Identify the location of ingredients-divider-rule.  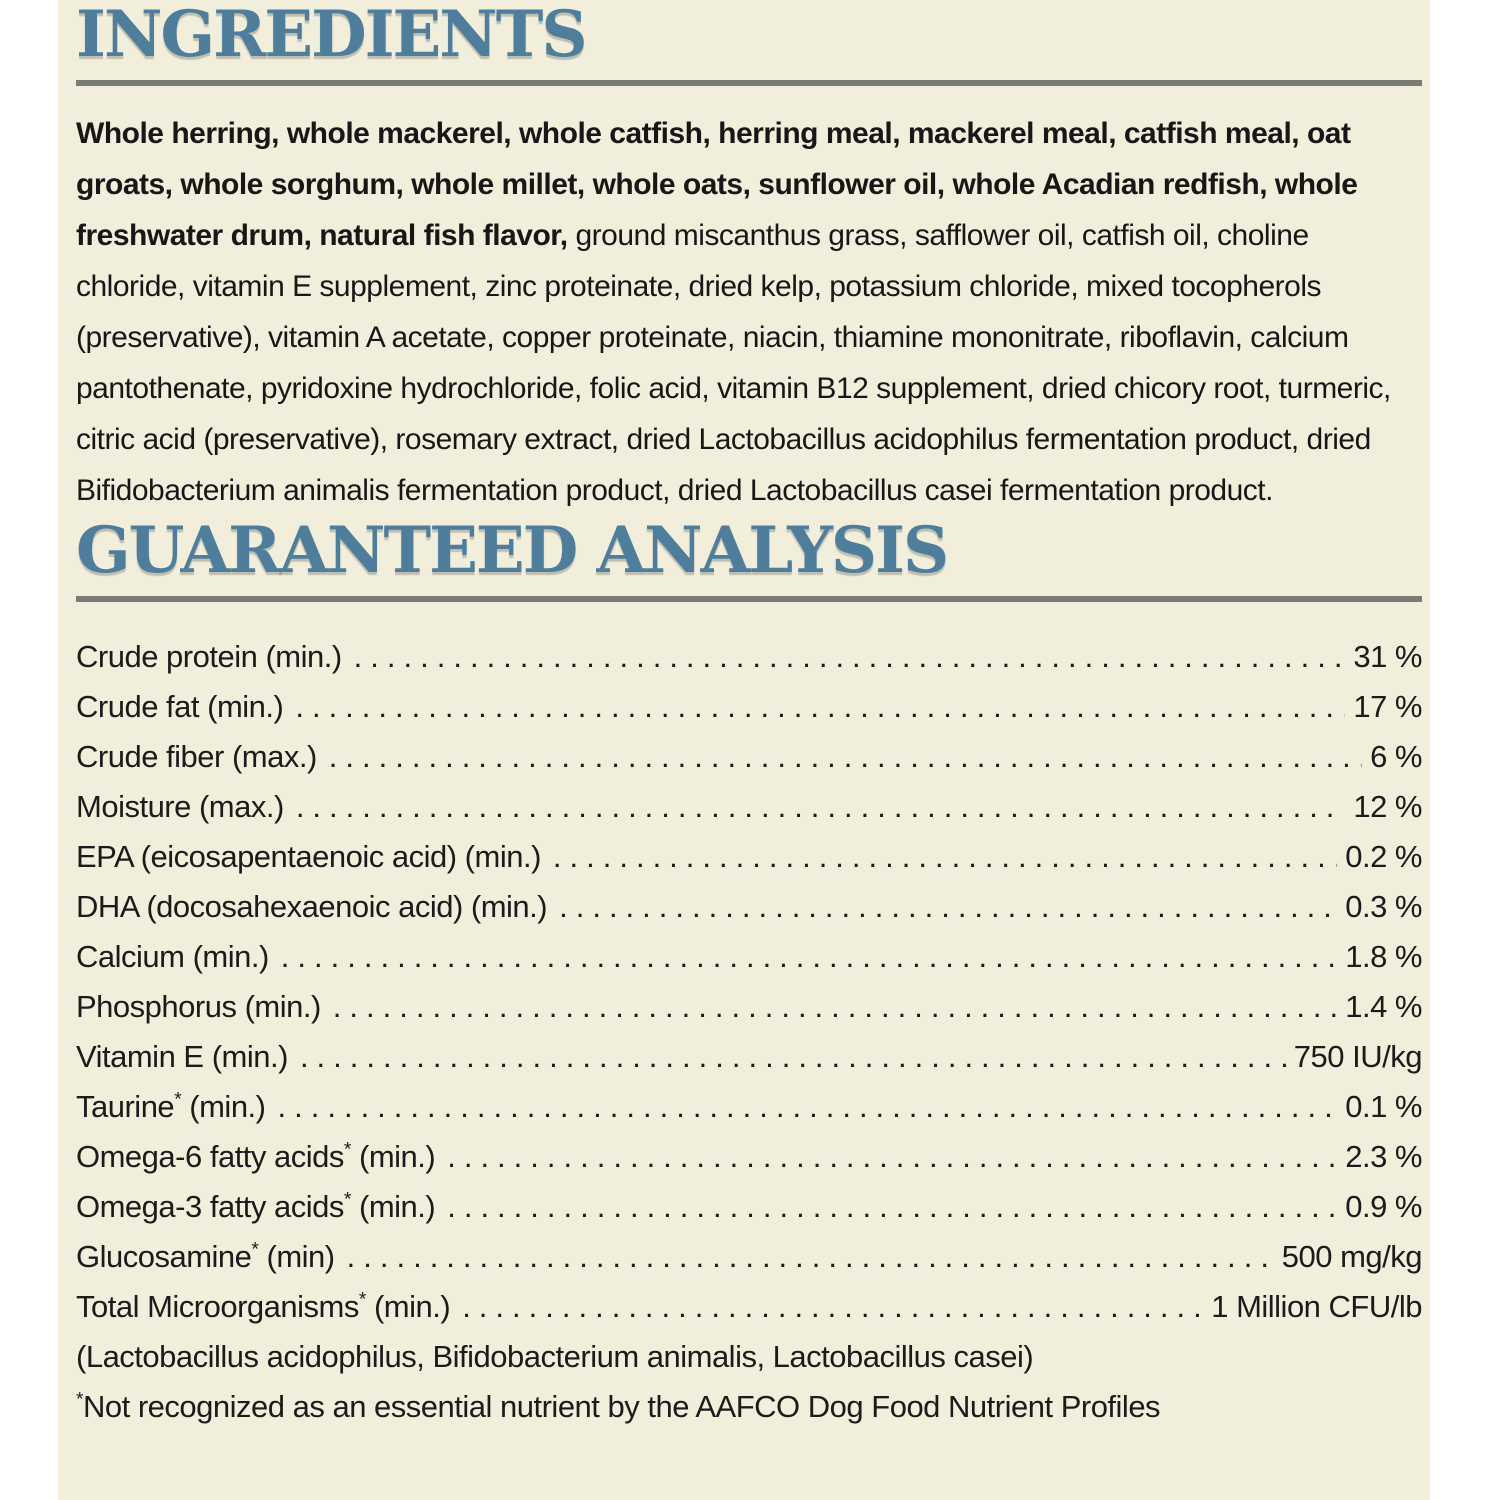
(749, 83).